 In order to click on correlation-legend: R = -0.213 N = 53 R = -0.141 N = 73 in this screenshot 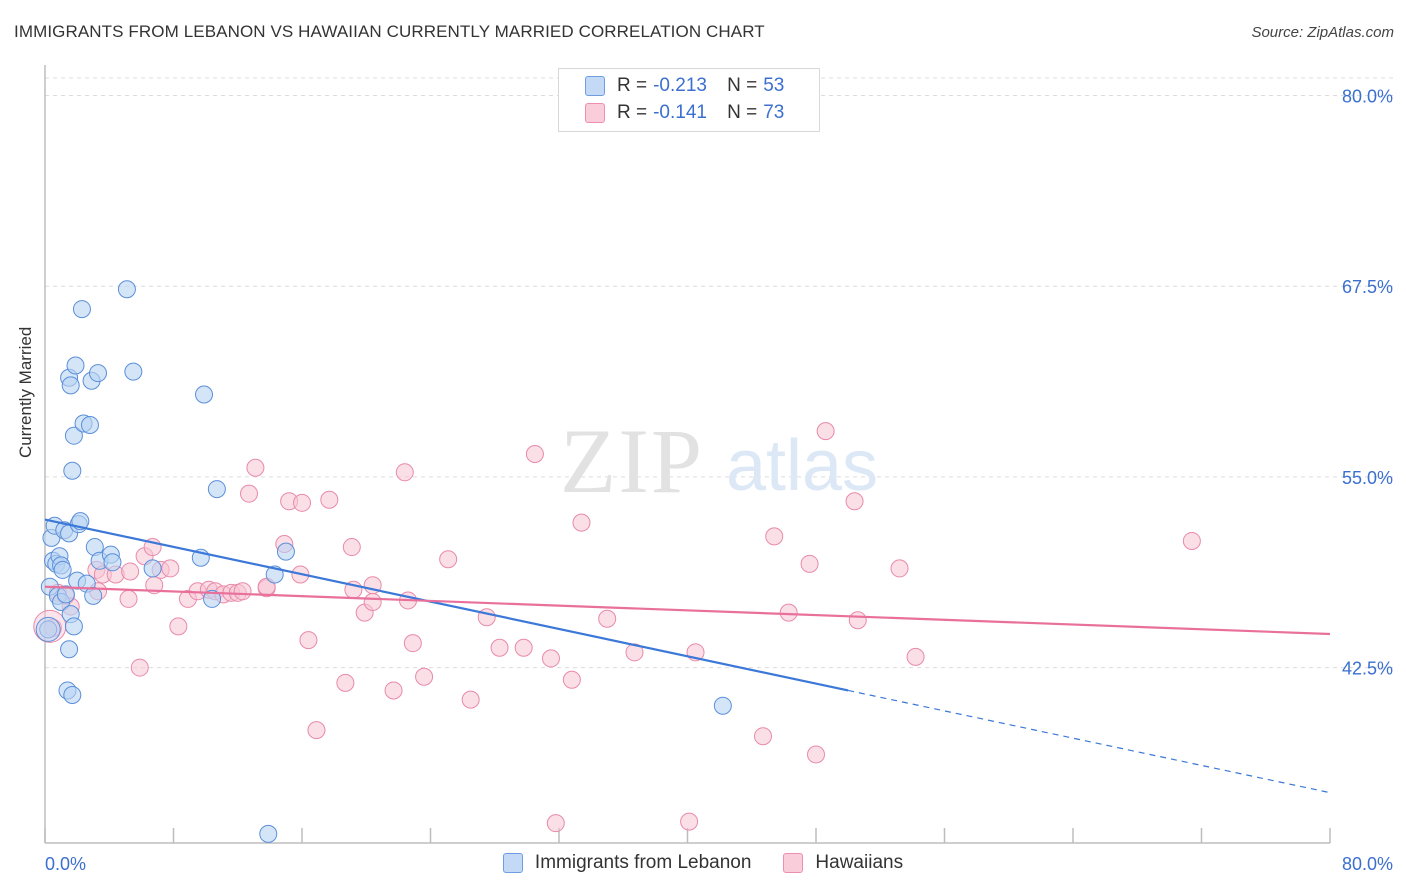, I will do `click(689, 100)`.